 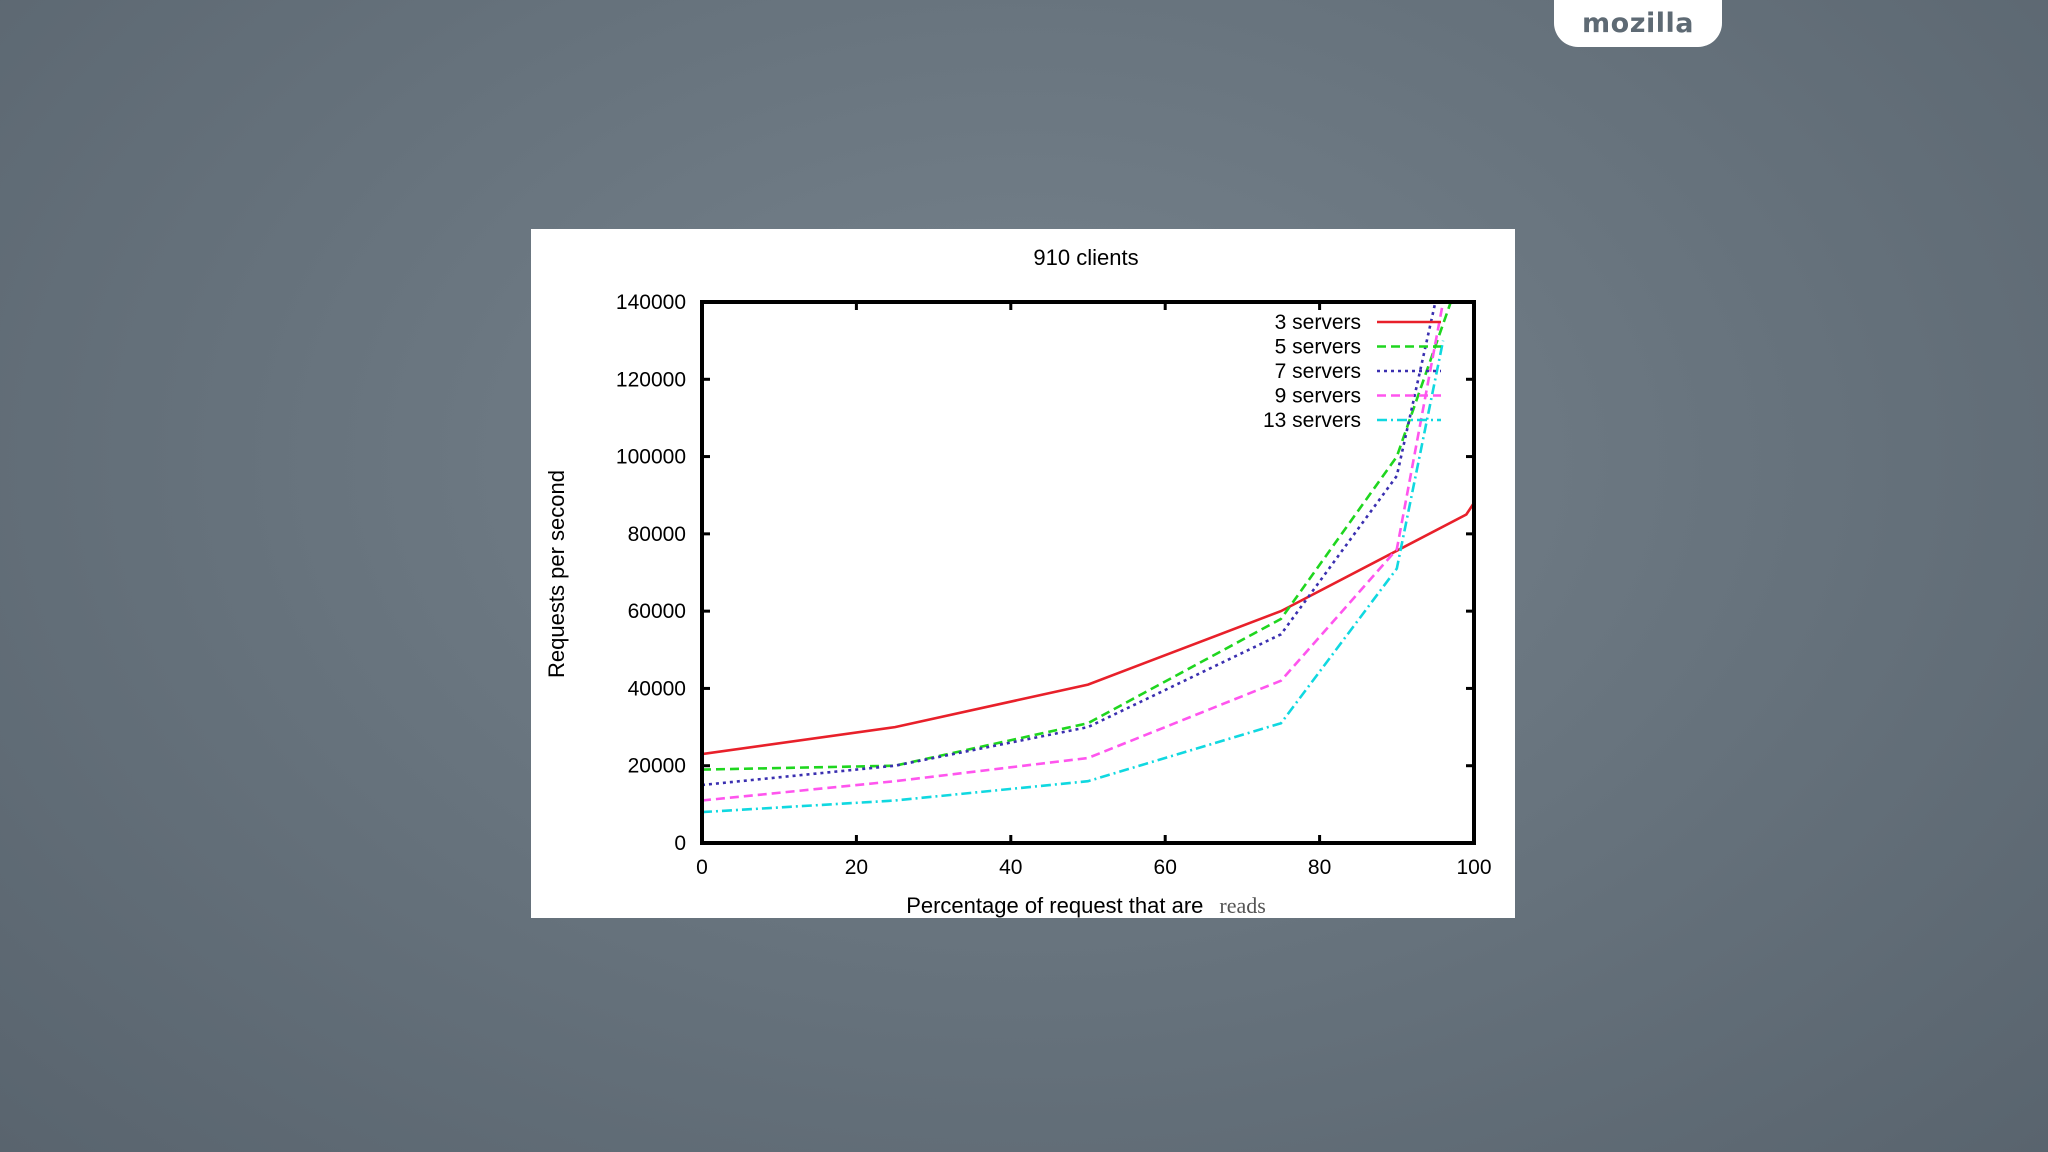 I want to click on x-axis-label: Percentage of request that are reads, so click(x=1086, y=905).